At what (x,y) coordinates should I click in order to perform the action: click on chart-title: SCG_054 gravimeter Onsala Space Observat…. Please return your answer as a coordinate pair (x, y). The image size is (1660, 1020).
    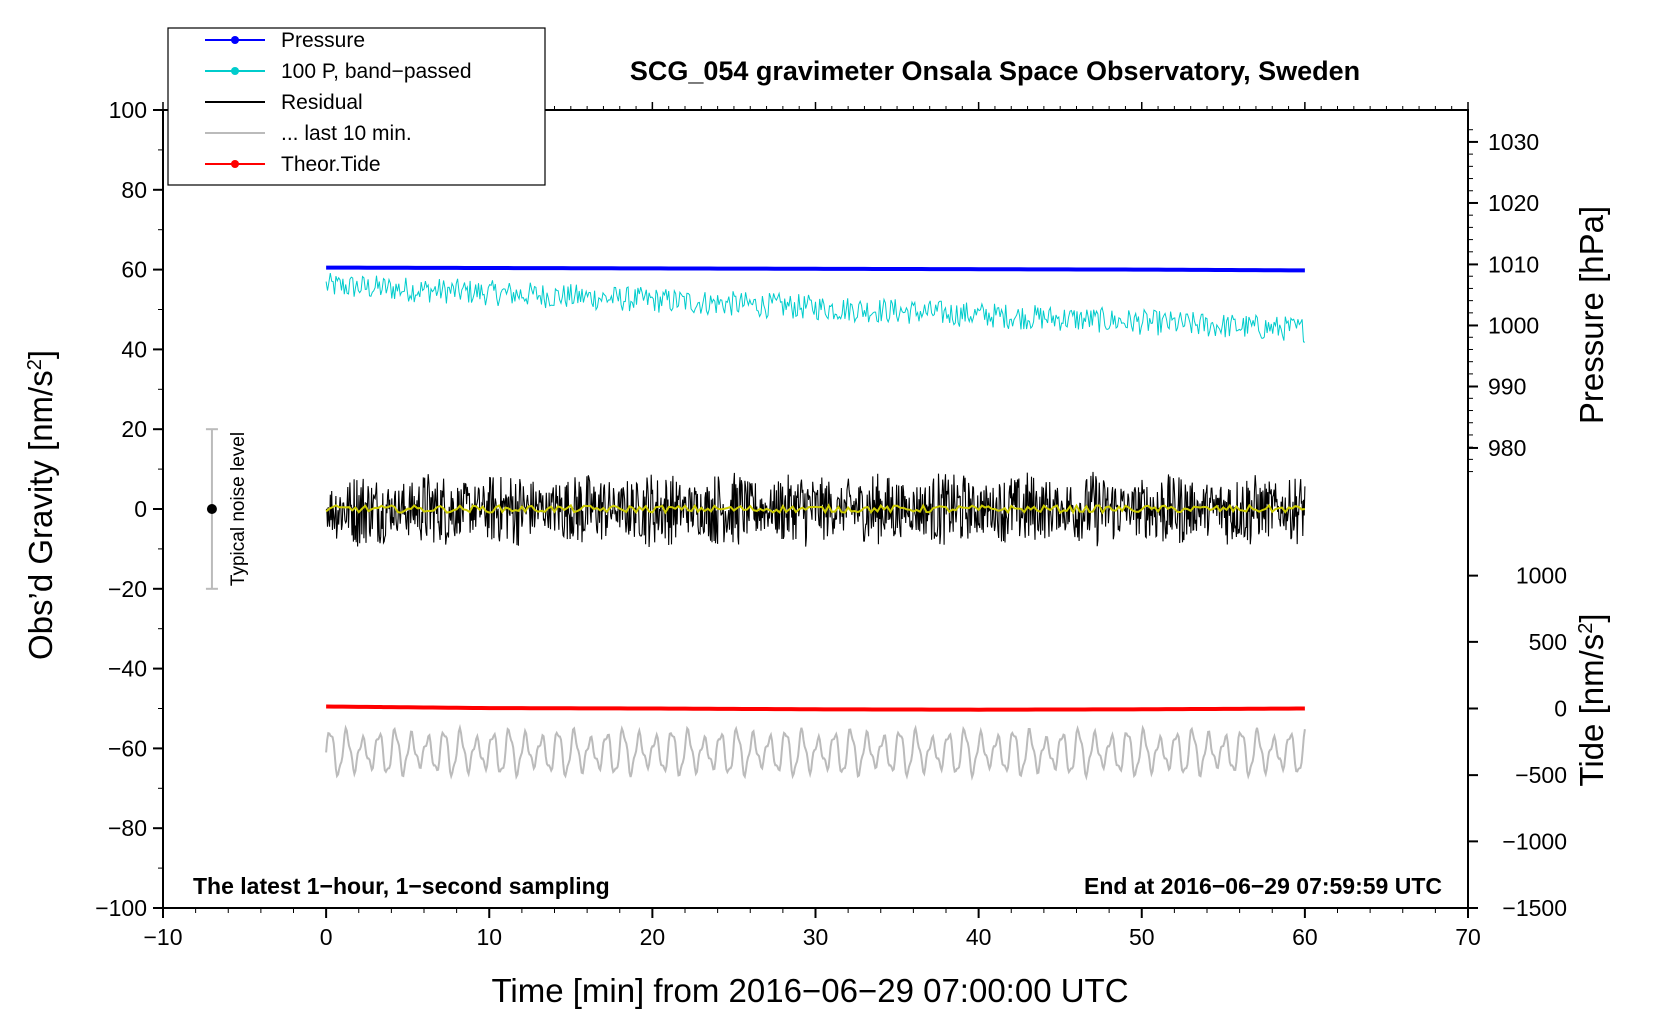
    Looking at the image, I should click on (995, 71).